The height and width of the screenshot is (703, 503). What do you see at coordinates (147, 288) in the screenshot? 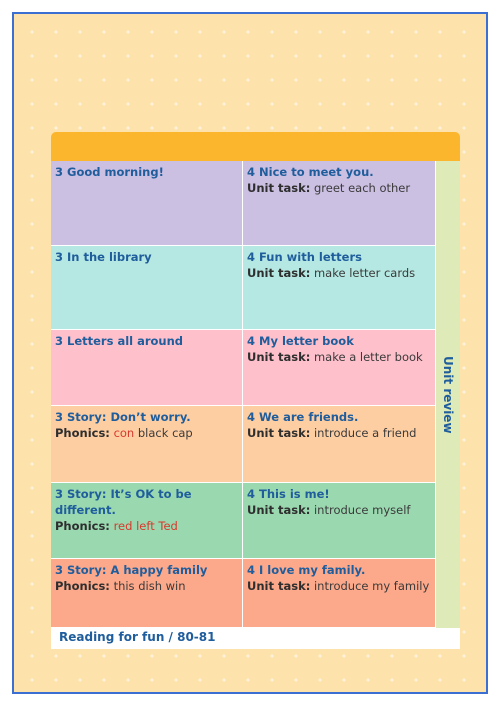
I see `lesson-cell-3: 3 In the library` at bounding box center [147, 288].